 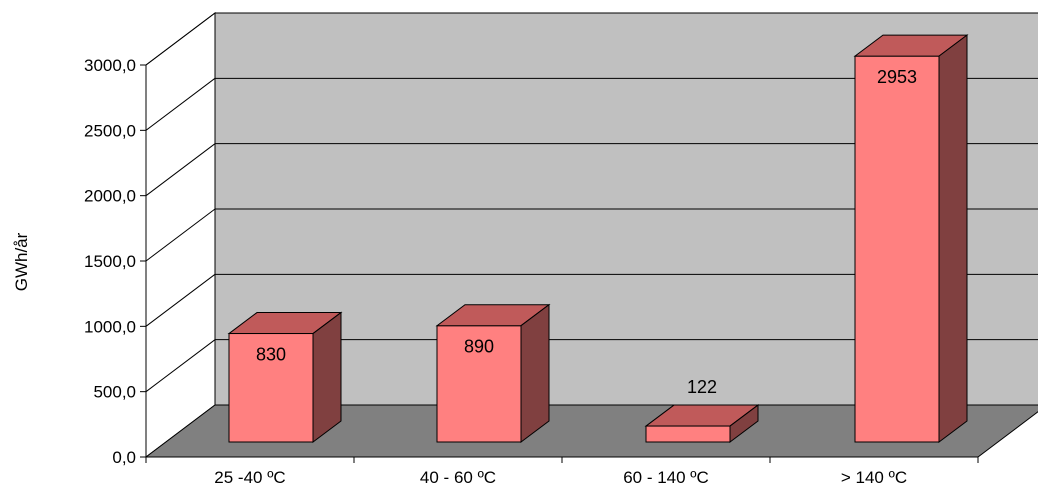 What do you see at coordinates (110, 326) in the screenshot?
I see `y-tick-label: 1000,0` at bounding box center [110, 326].